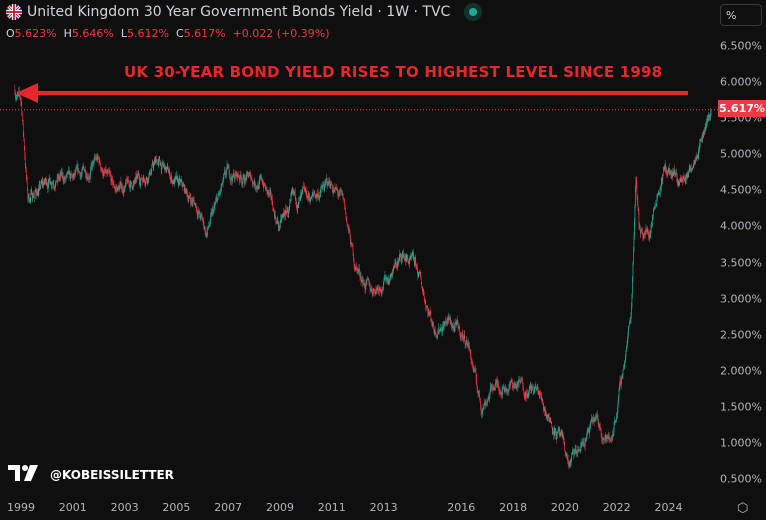 The image size is (766, 520). Describe the element at coordinates (743, 508) in the screenshot. I see `settings-icon: ⬡` at that location.